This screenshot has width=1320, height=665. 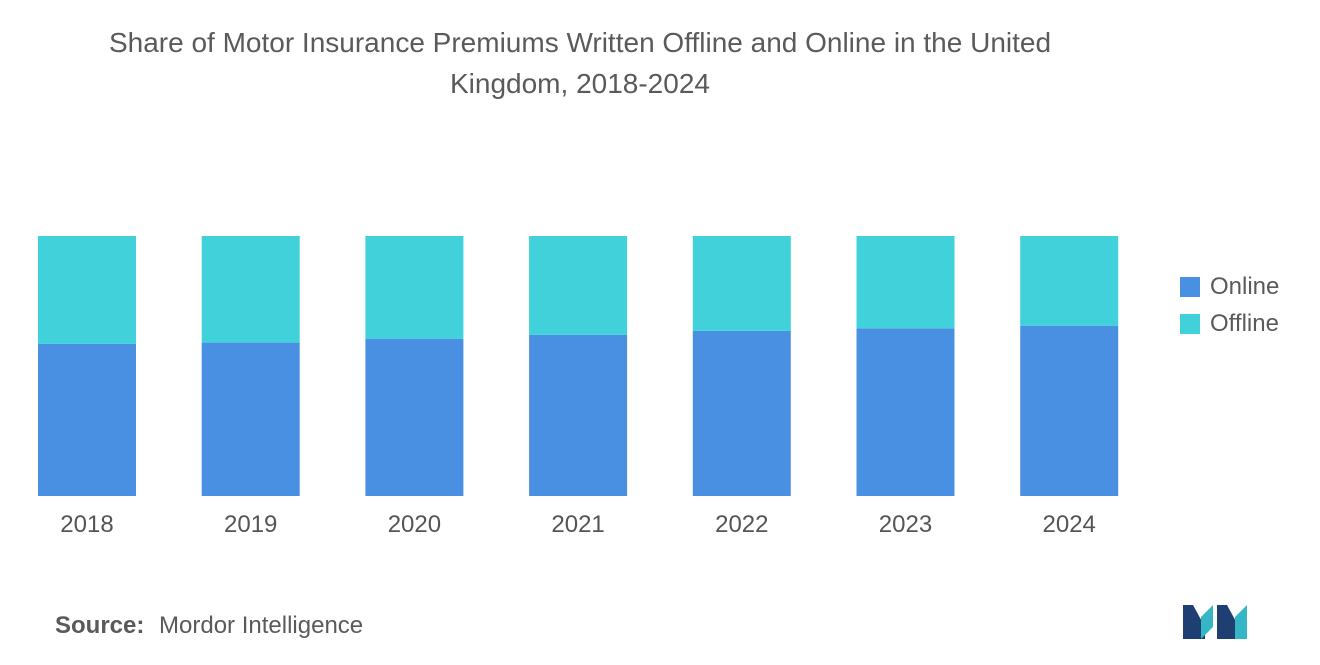 I want to click on legend-label-offline: Offline, so click(x=1244, y=323).